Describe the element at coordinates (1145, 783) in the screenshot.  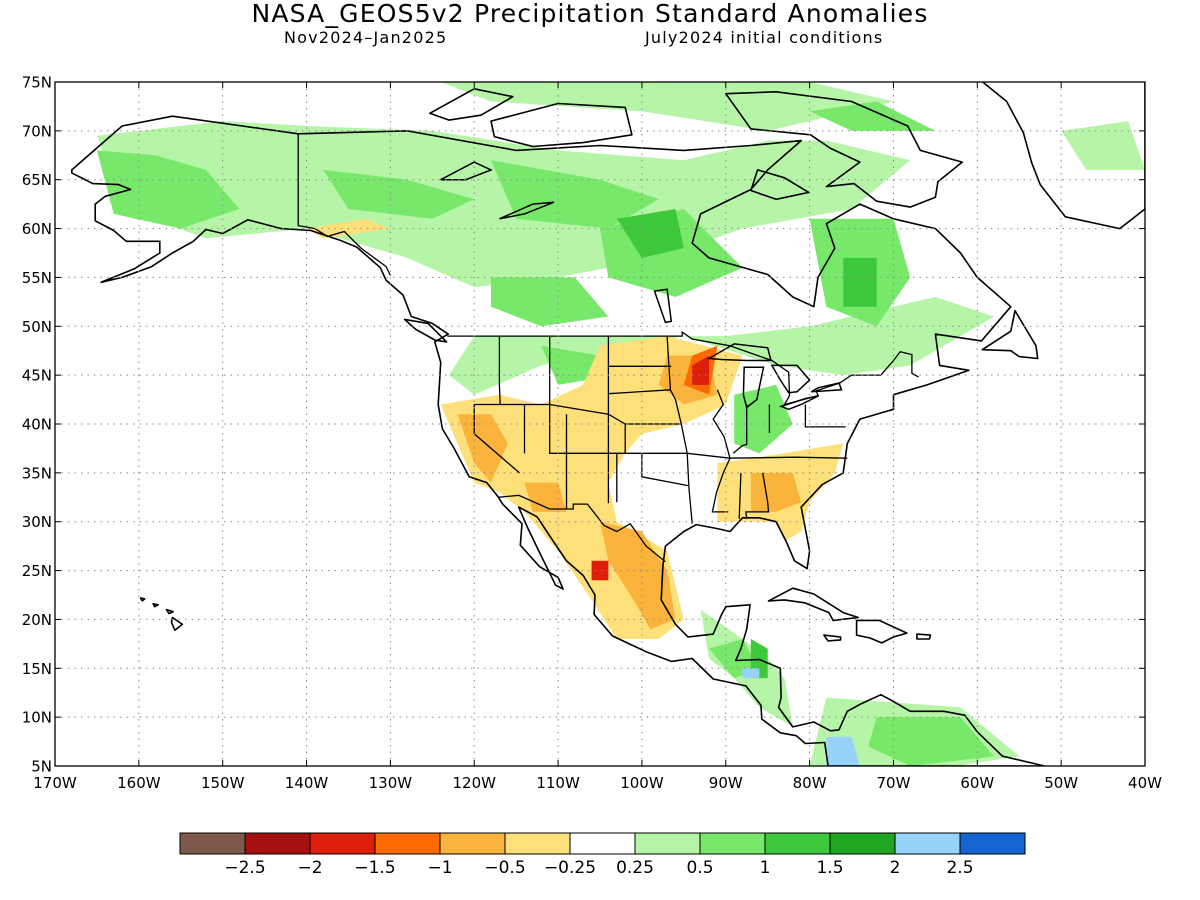
I see `lon-label: 40W` at that location.